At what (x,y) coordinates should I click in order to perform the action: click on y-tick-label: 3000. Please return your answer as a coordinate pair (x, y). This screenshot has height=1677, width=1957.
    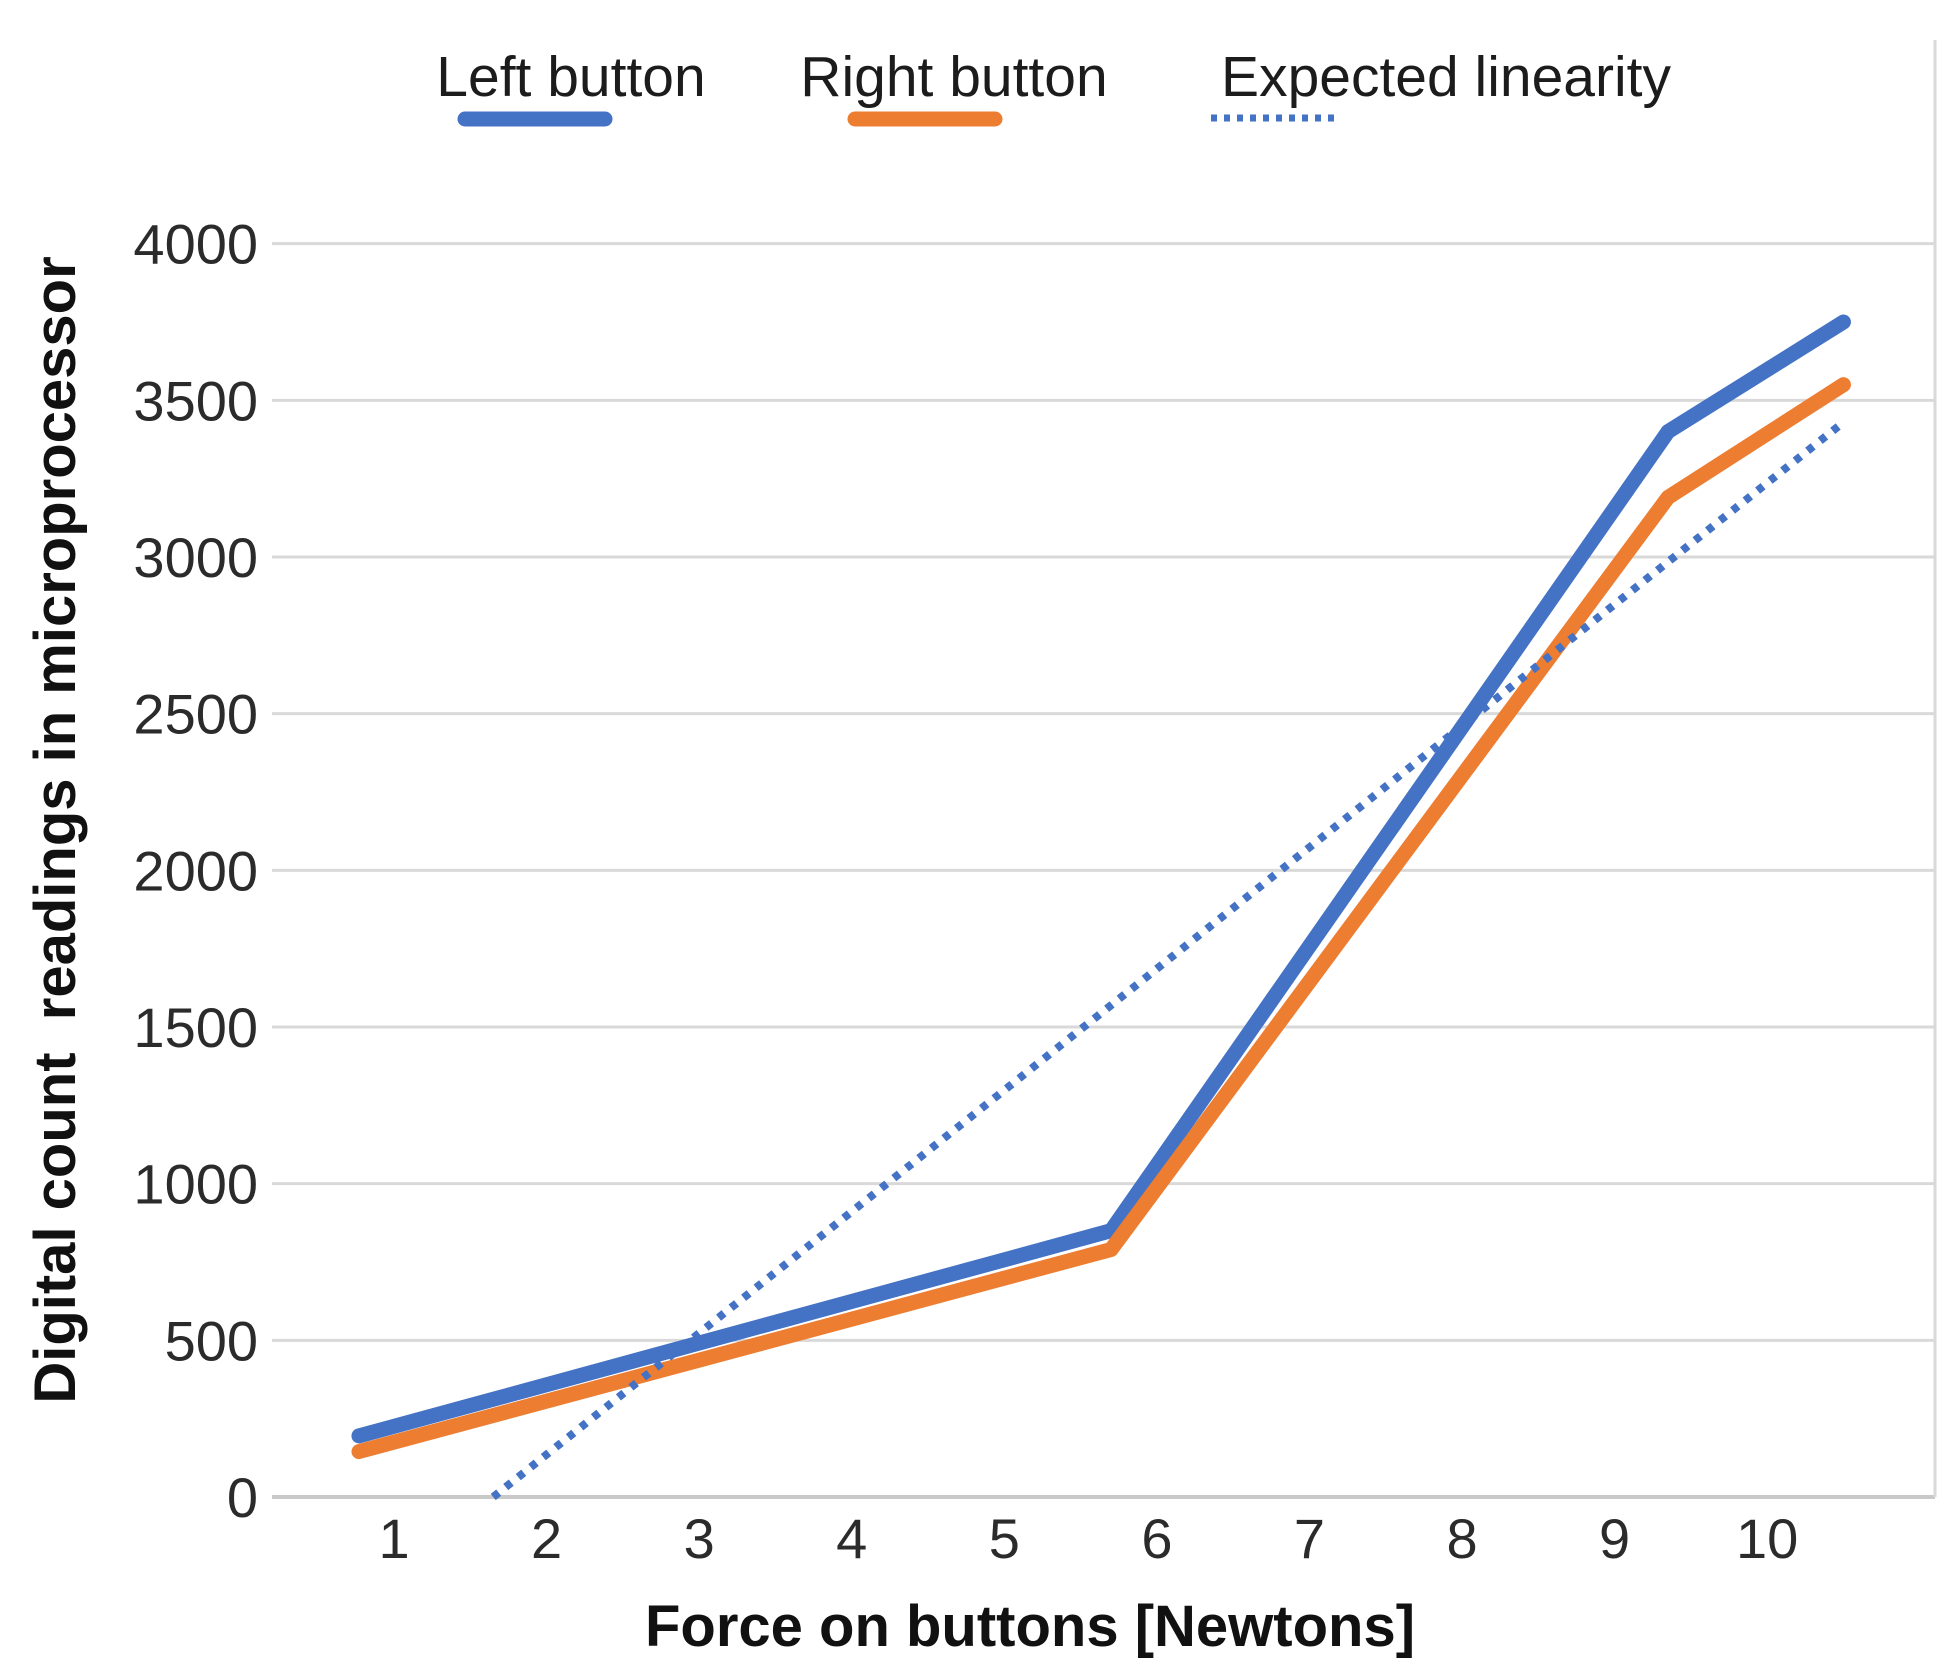
    Looking at the image, I should click on (195, 557).